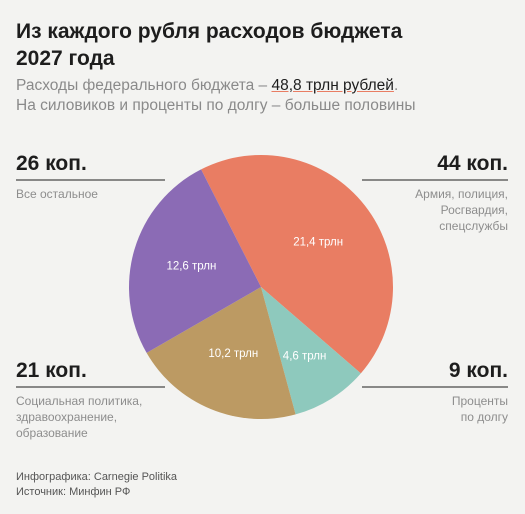 This screenshot has height=514, width=525. Describe the element at coordinates (332, 85) in the screenshot. I see `subtitle-total: 48,8 трлн рублей` at that location.